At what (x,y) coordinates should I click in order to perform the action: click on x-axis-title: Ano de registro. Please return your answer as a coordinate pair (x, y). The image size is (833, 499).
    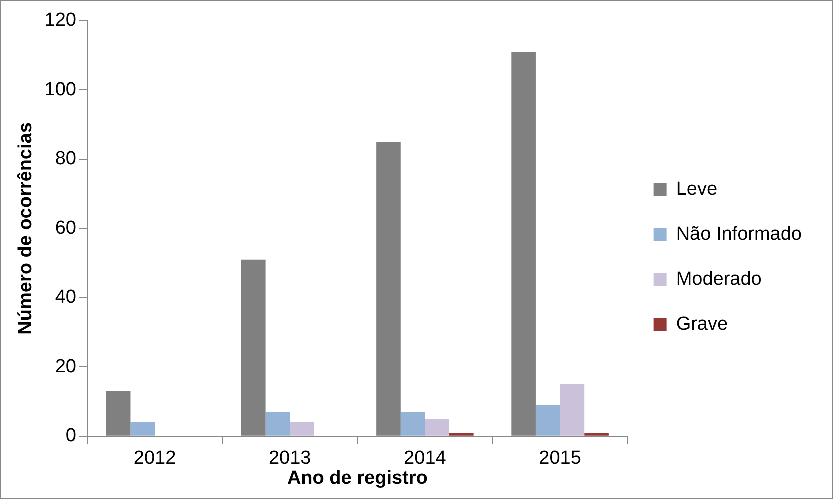
    Looking at the image, I should click on (357, 478).